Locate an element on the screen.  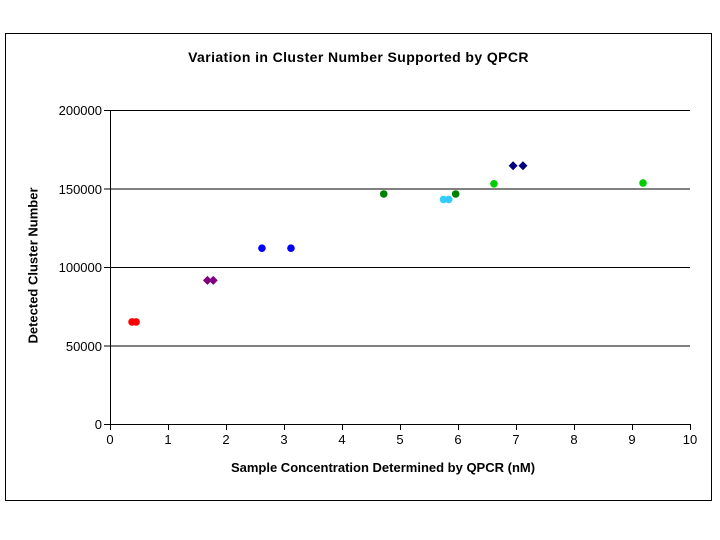
x-tick-label: 5 is located at coordinates (400, 439).